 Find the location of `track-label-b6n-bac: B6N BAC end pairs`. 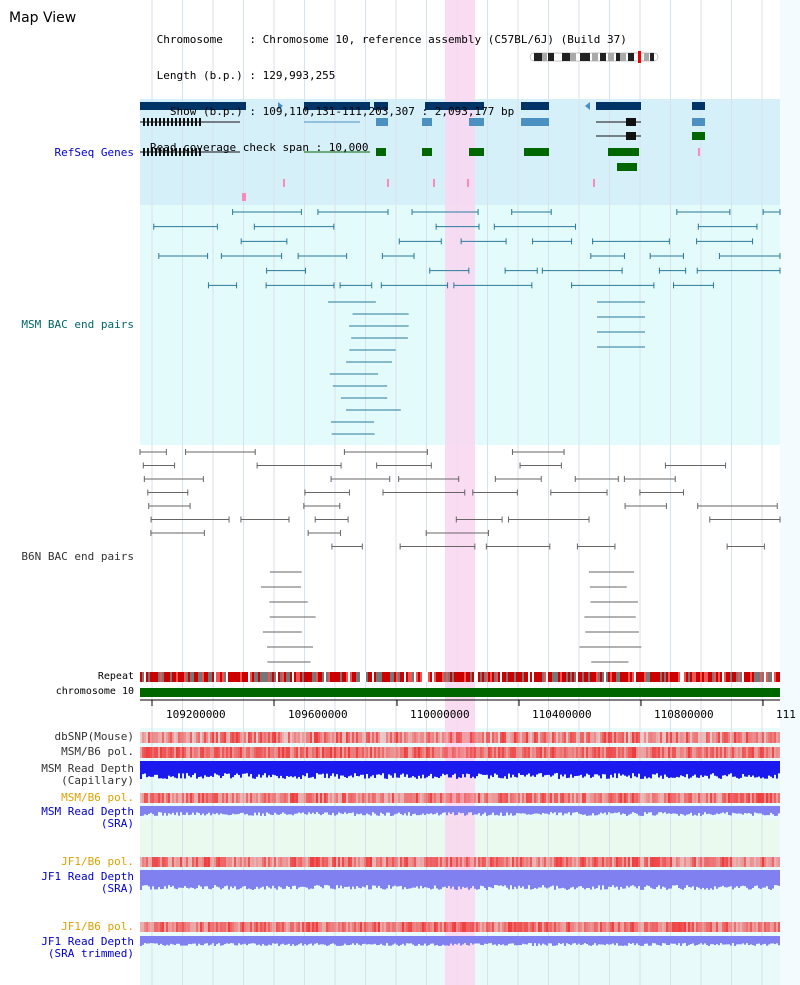

track-label-b6n-bac: B6N BAC end pairs is located at coordinates (77, 556).